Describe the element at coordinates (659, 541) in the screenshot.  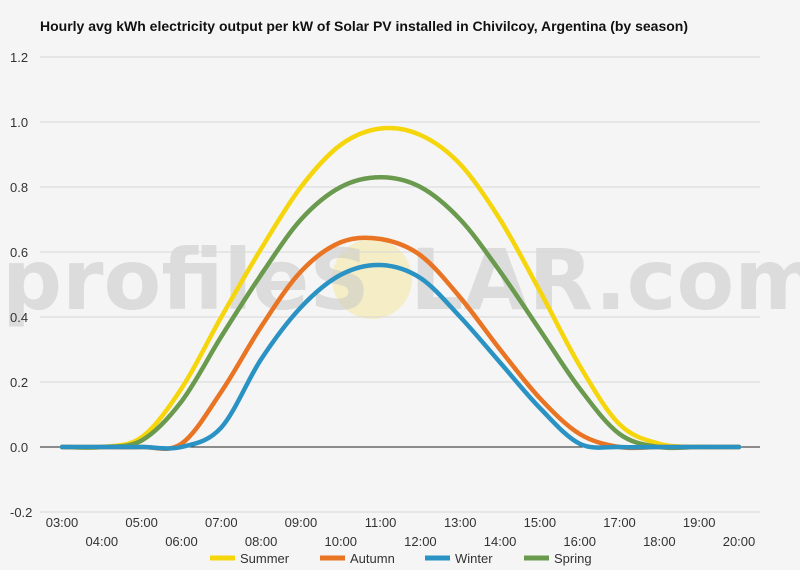
I see `x-tick-label: 18:00` at that location.